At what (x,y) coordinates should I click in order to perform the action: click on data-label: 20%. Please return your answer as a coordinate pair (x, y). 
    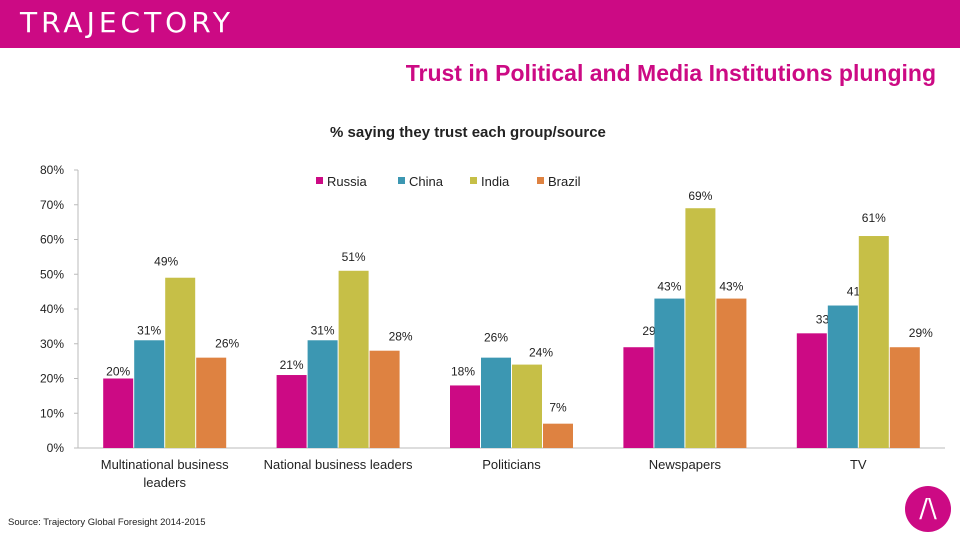
    Looking at the image, I should click on (118, 372).